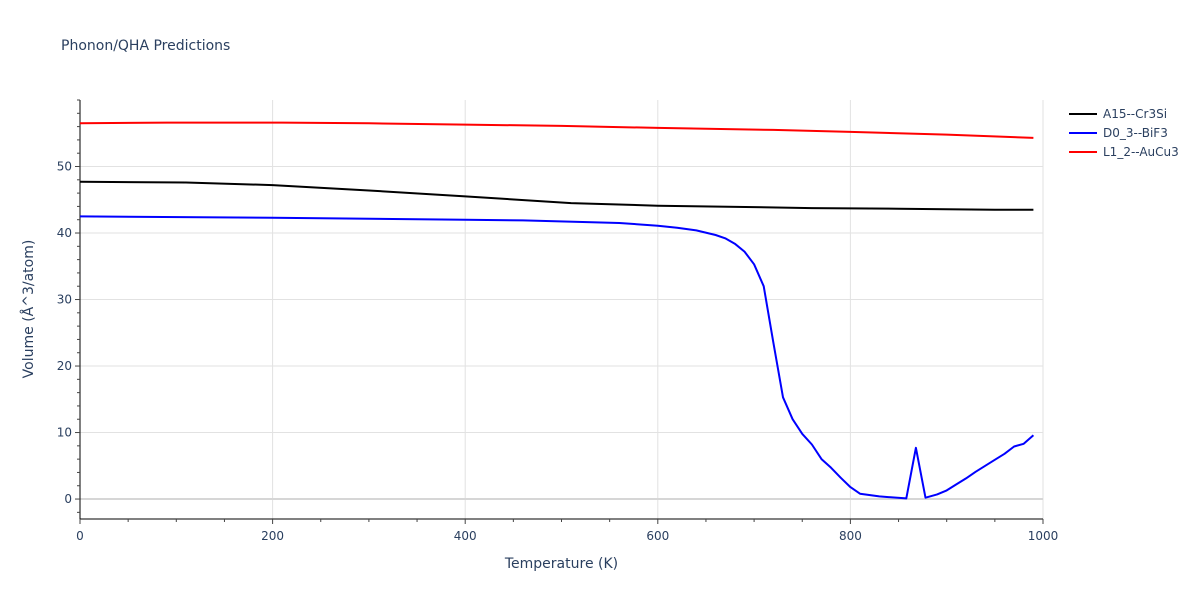  What do you see at coordinates (64, 433) in the screenshot?
I see `y-tick-label: 10` at bounding box center [64, 433].